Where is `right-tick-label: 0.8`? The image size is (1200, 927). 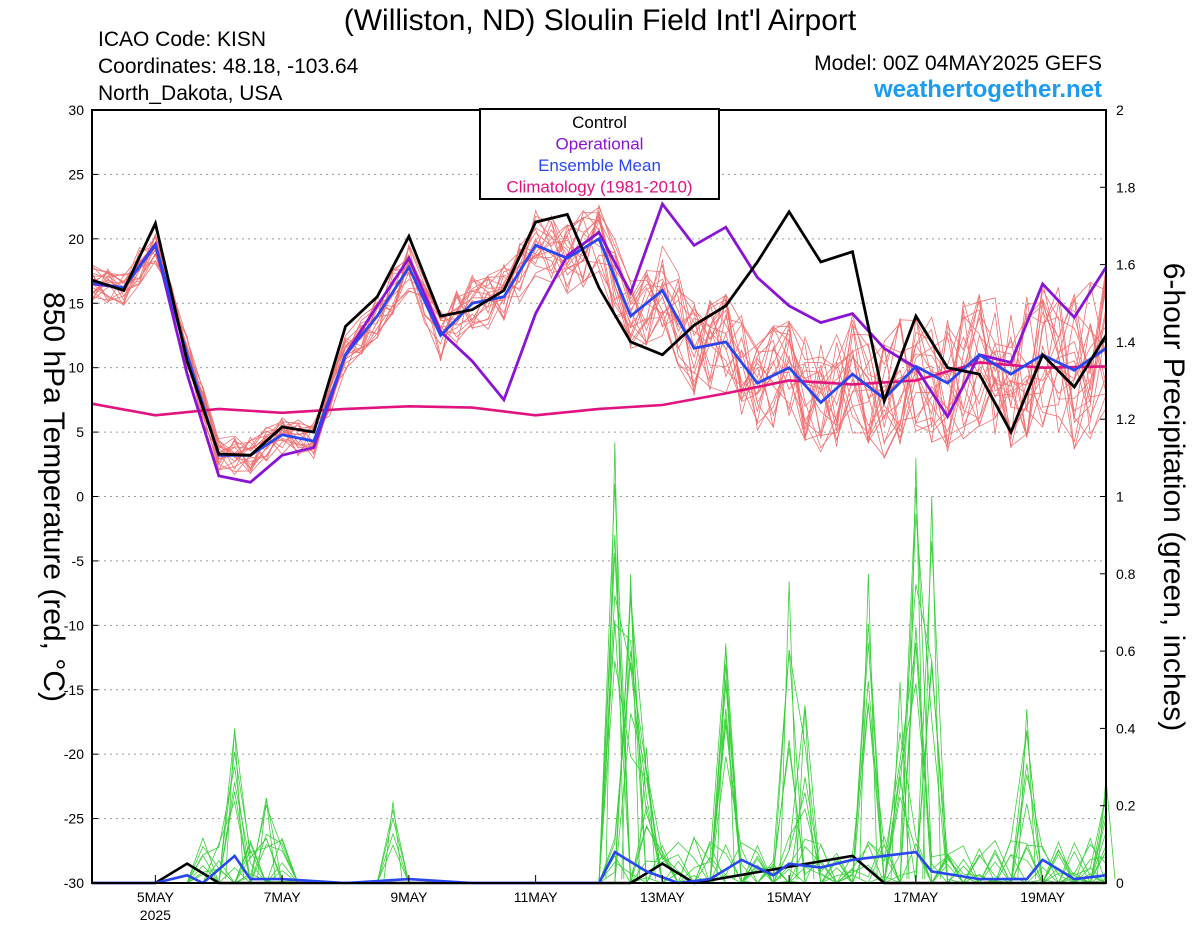
right-tick-label: 0.8 is located at coordinates (1126, 574).